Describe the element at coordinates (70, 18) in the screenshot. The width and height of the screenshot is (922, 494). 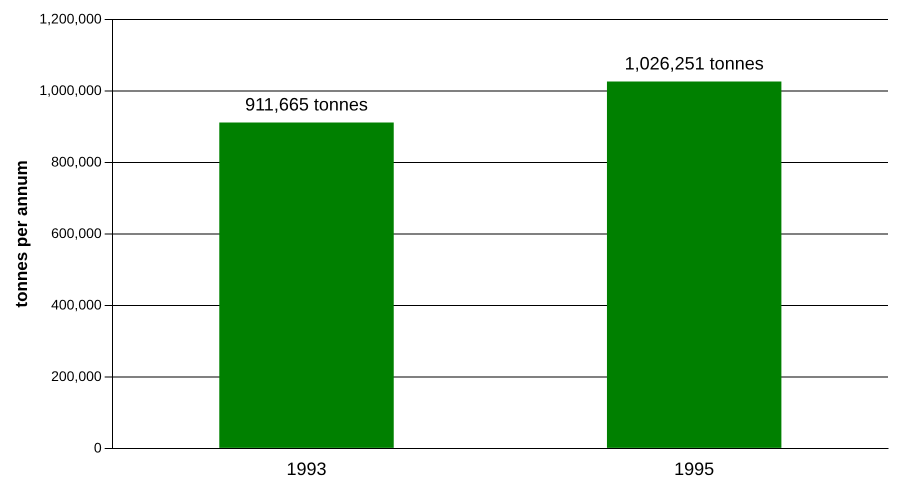
I see `y-tick-label: 1,200,000` at that location.